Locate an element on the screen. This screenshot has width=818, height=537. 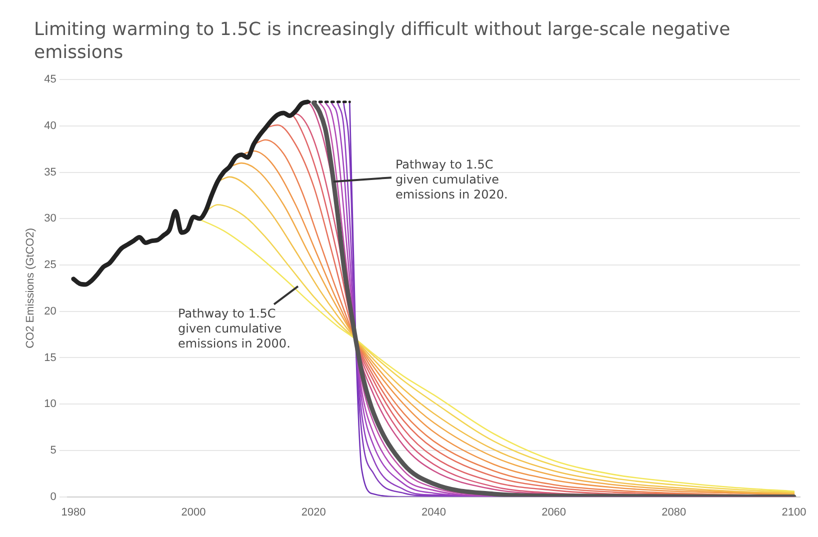
y-tick-label: 40 is located at coordinates (50, 126).